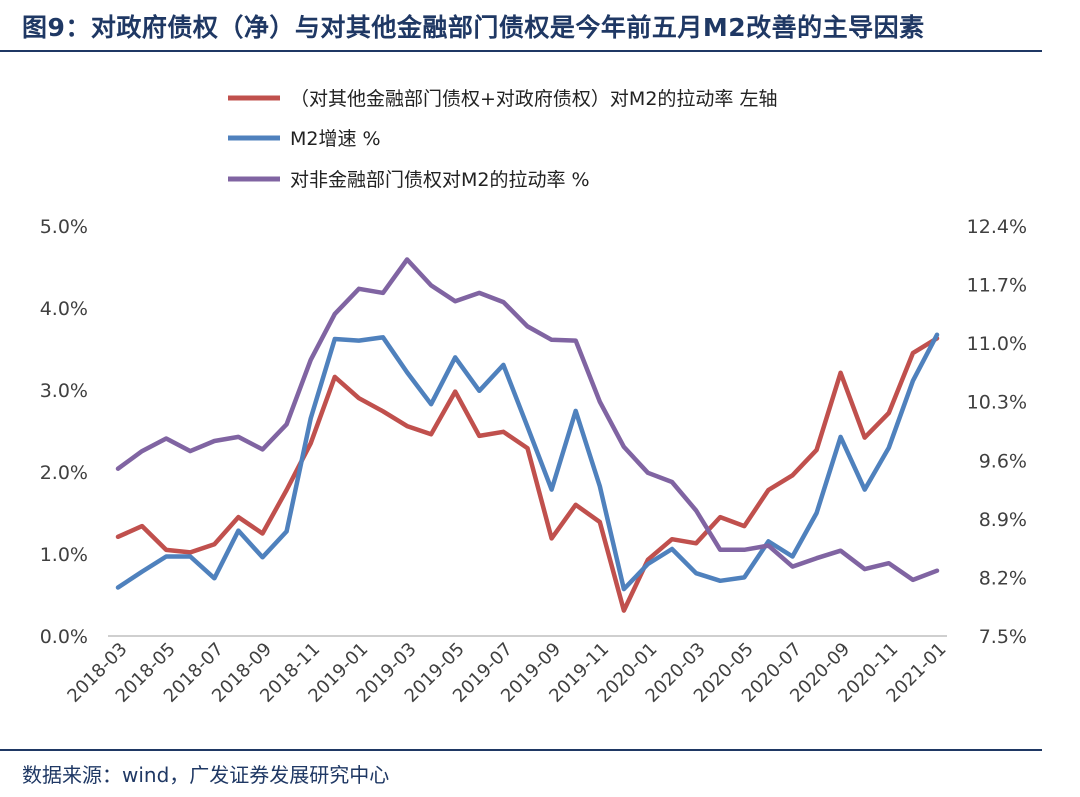  Describe the element at coordinates (997, 403) in the screenshot. I see `right-axis-tick: 10.3%` at that location.